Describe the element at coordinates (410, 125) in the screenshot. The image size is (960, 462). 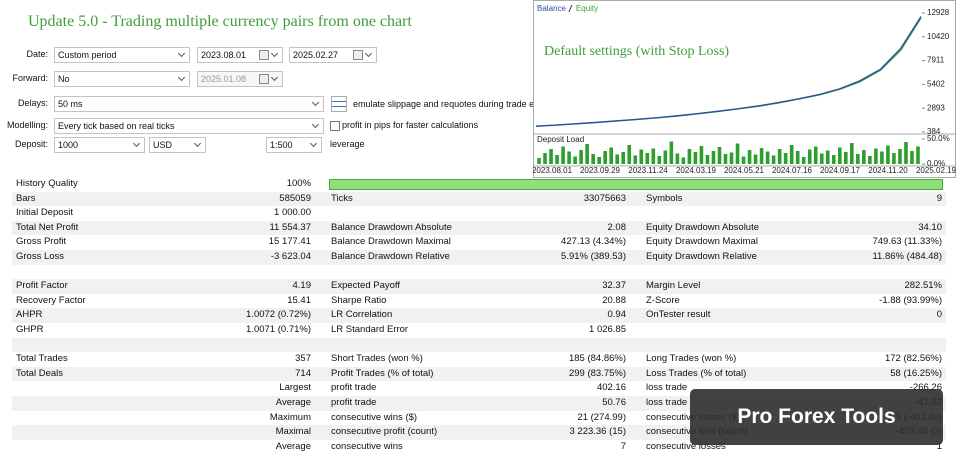
I see `option-text: profit in pips for faster calculations` at that location.